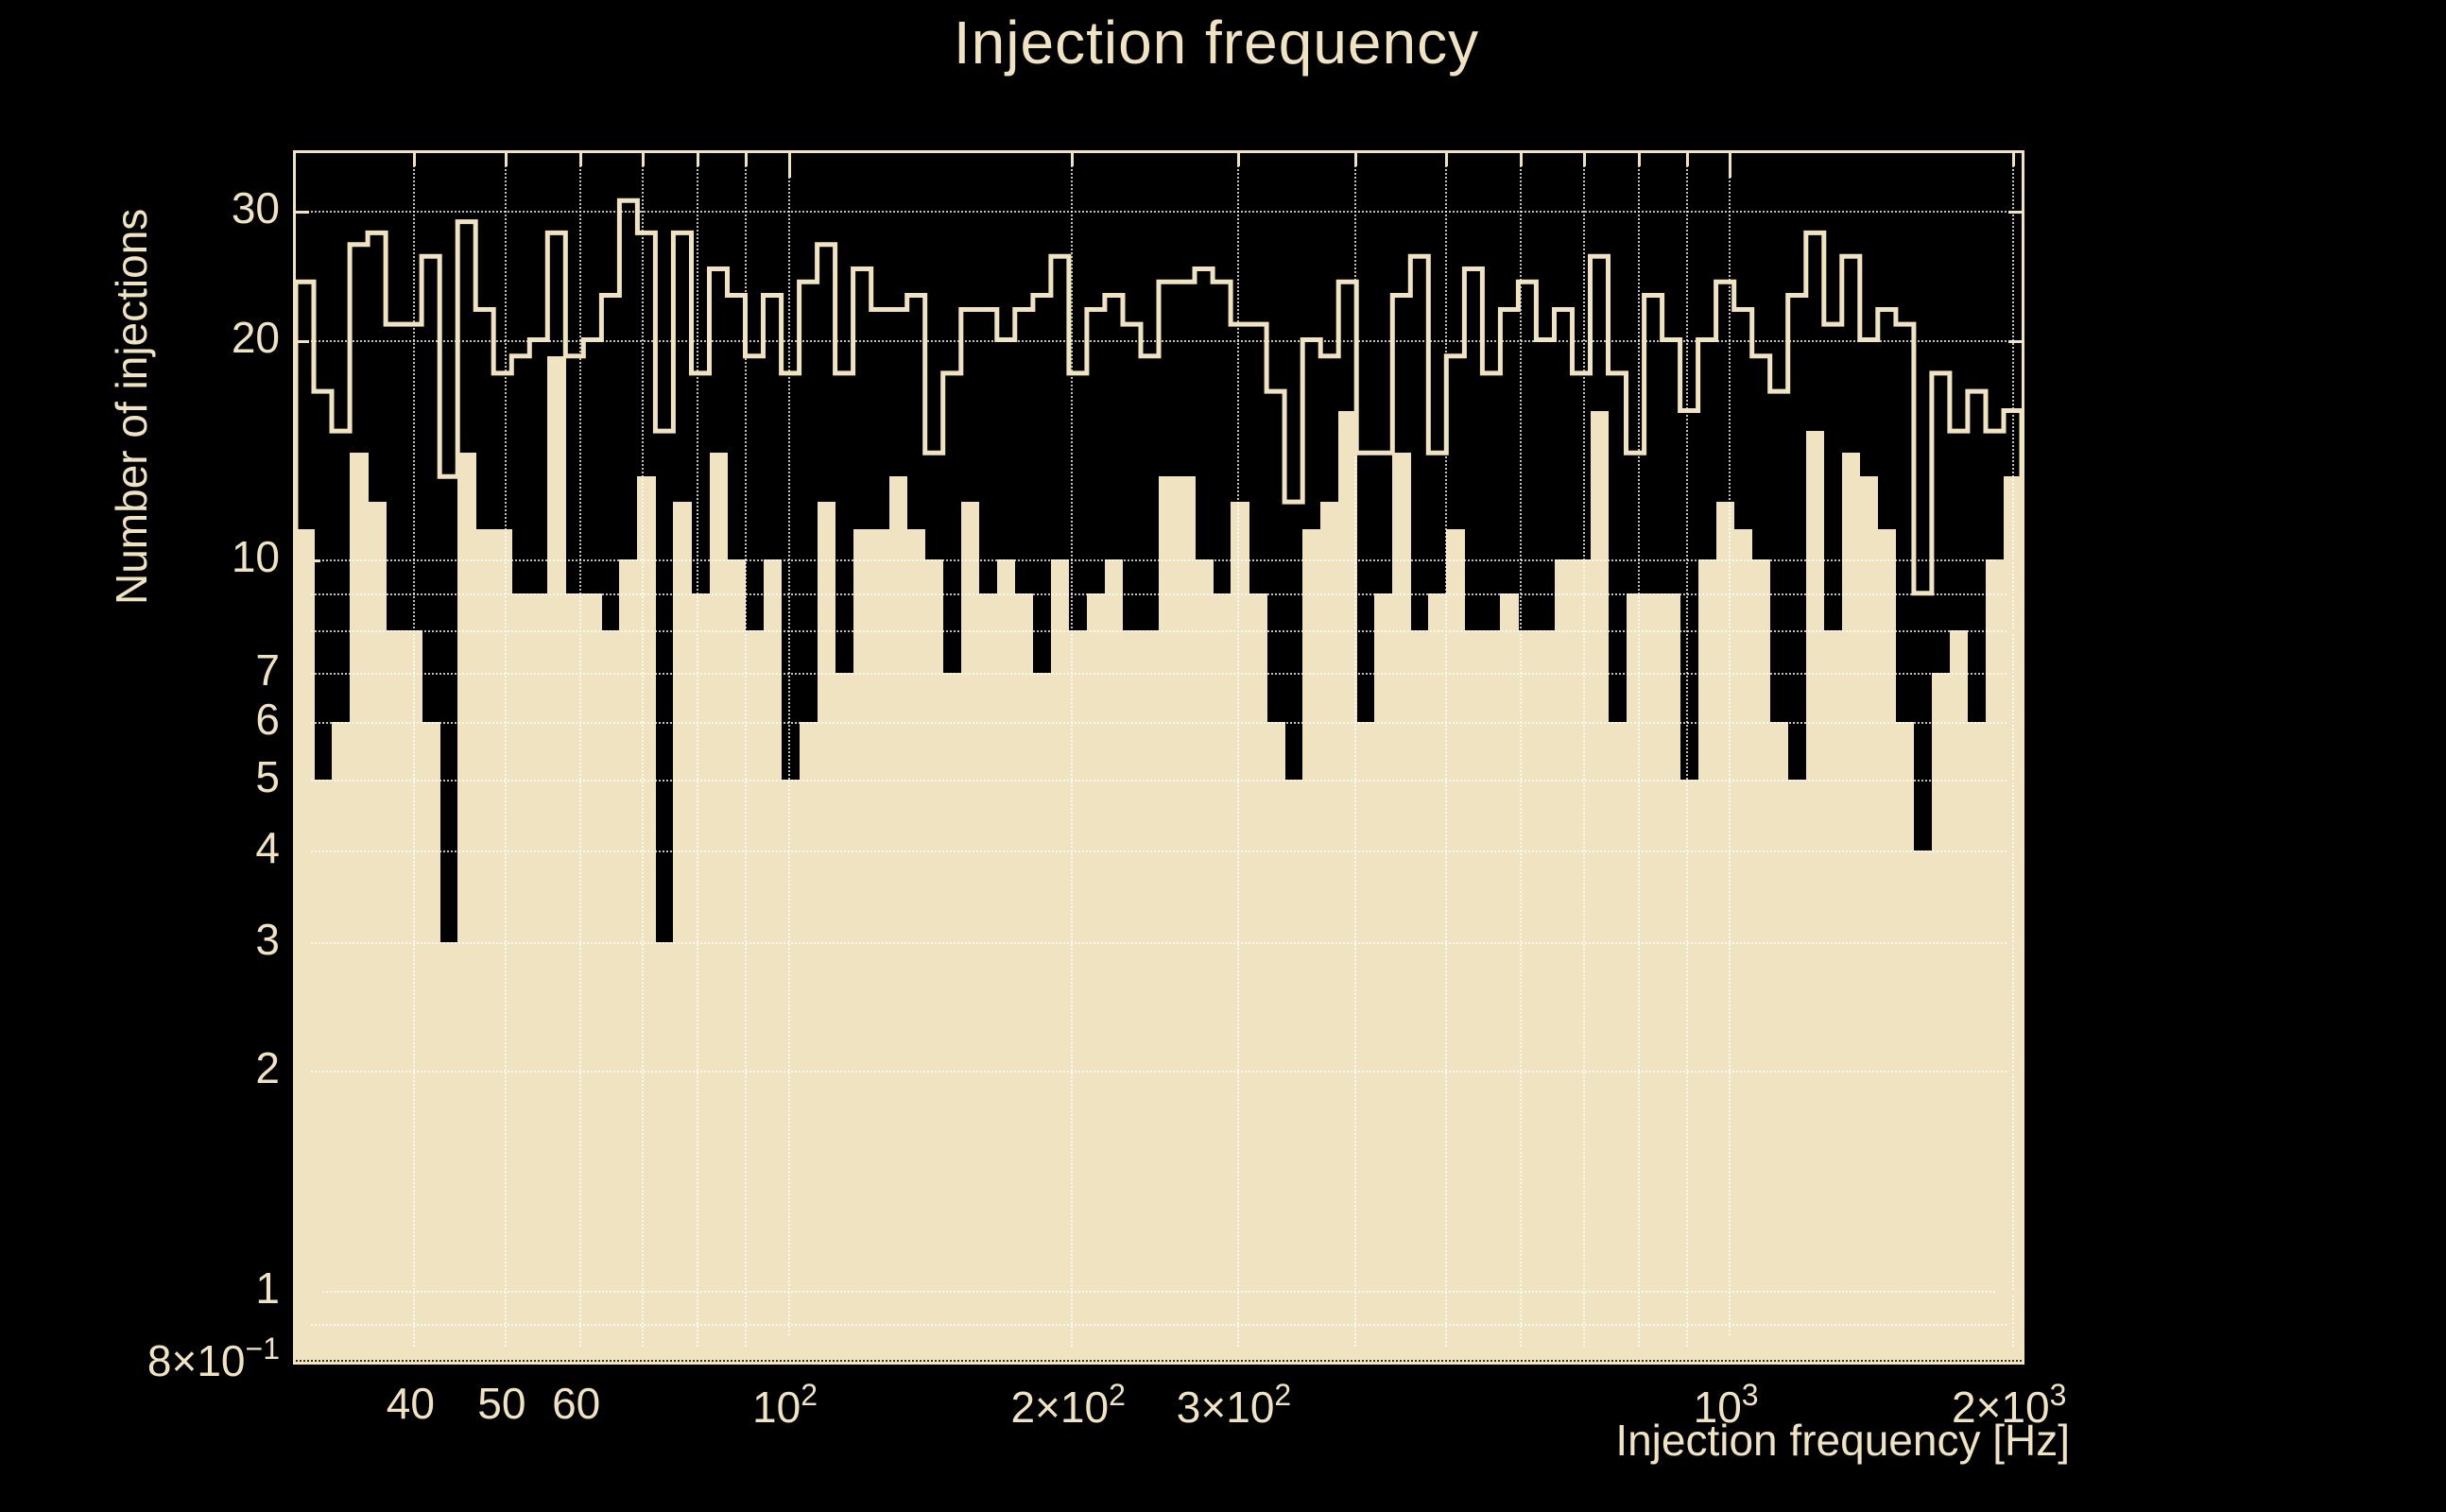  I want to click on chart-title: Injection frequency, so click(1216, 43).